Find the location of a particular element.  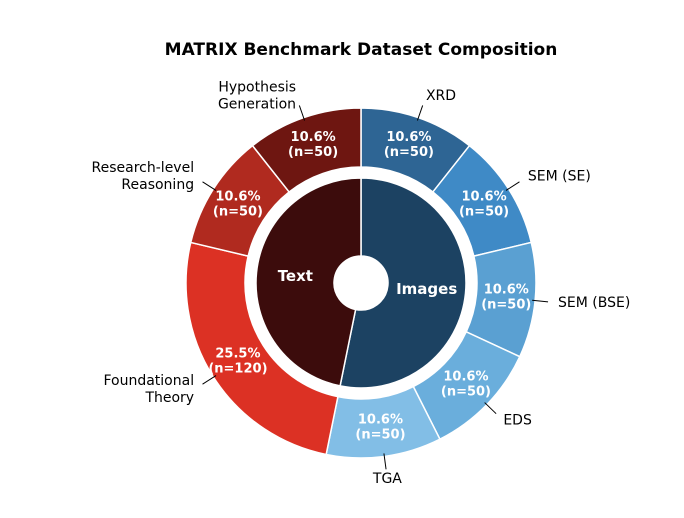

category-label: SEM (BSE) is located at coordinates (594, 303).